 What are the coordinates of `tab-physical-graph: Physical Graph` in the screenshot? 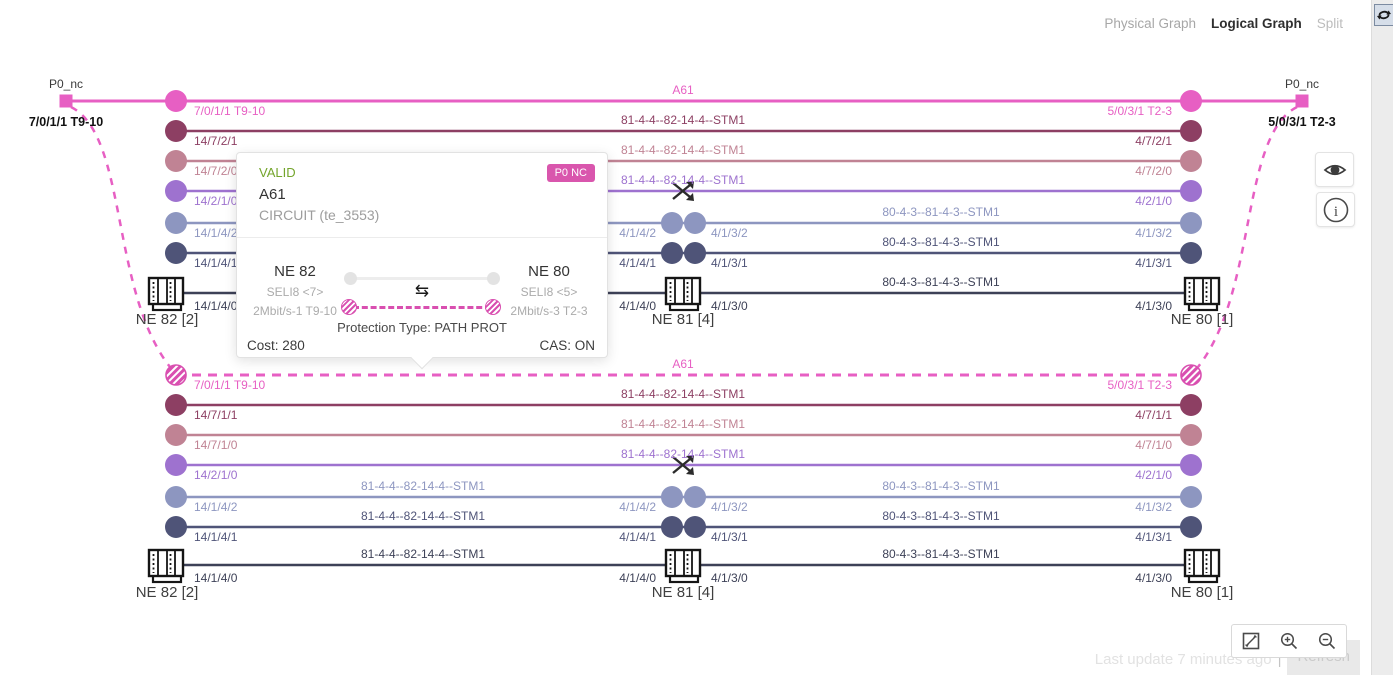 It's located at (1150, 23).